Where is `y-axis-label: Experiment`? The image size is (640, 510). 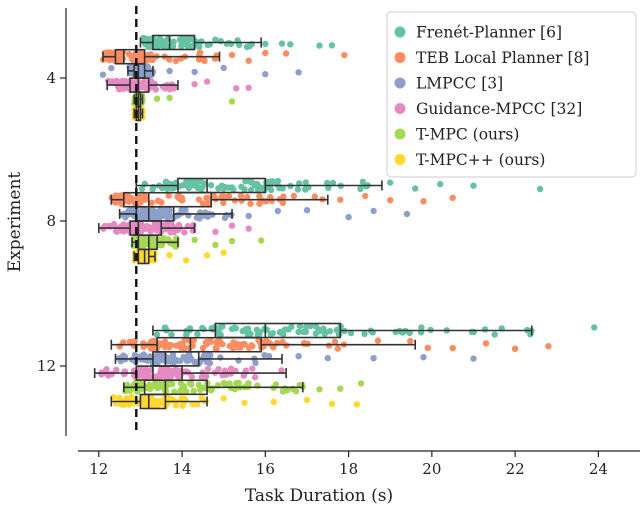
y-axis-label: Experiment is located at coordinates (15, 222).